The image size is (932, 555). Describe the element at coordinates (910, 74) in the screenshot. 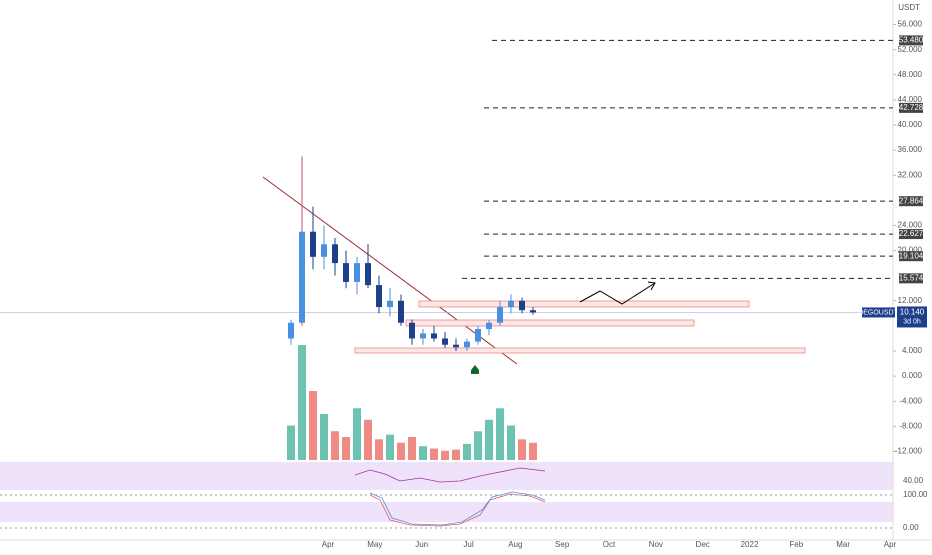

I see `y-tick-label: 48.000` at that location.